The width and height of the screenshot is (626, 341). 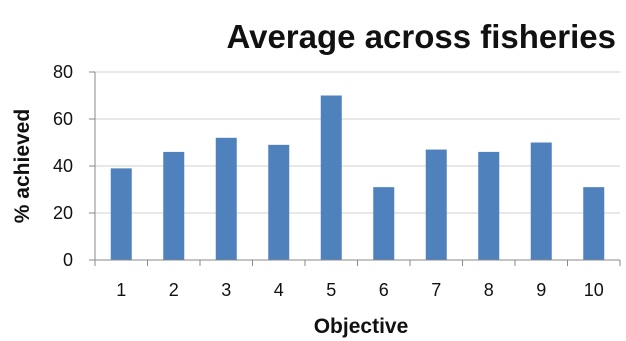 I want to click on x-tick-label: 6, so click(x=384, y=290).